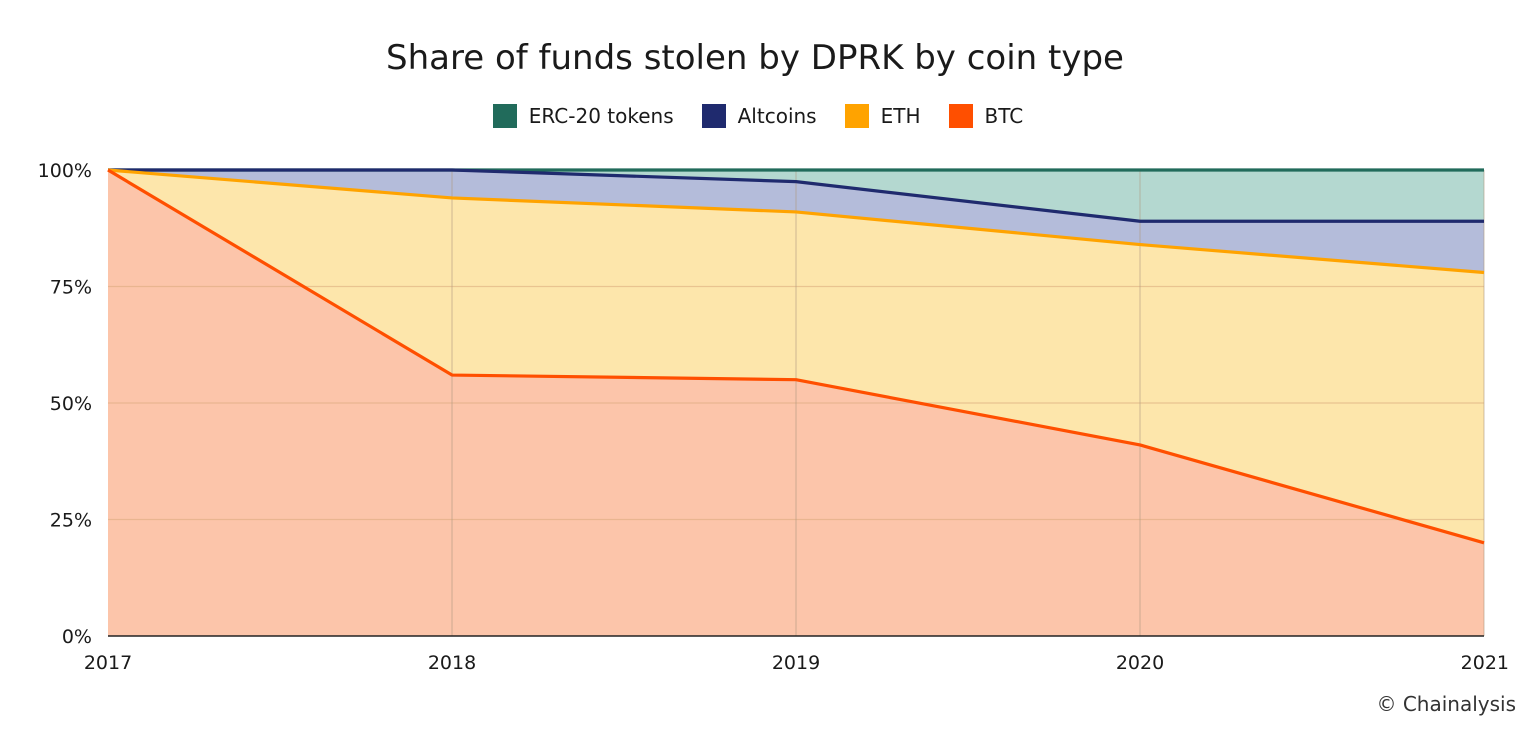 This screenshot has width=1536, height=745. Describe the element at coordinates (777, 116) in the screenshot. I see `legend-label-altcoins: Altcoins` at that location.